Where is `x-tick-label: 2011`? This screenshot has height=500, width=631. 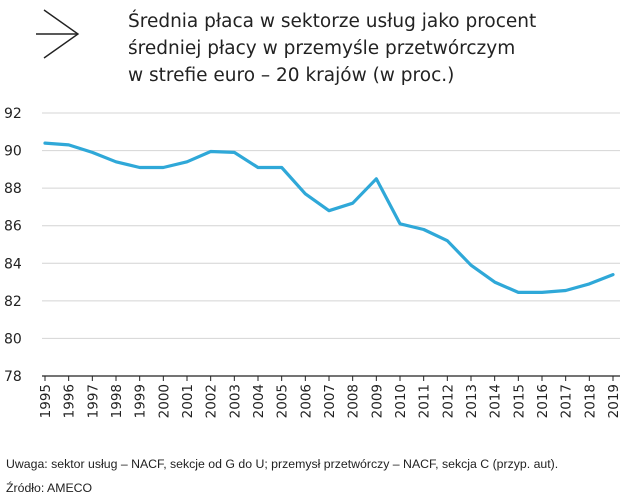 x-tick-label: 2011 is located at coordinates (425, 401).